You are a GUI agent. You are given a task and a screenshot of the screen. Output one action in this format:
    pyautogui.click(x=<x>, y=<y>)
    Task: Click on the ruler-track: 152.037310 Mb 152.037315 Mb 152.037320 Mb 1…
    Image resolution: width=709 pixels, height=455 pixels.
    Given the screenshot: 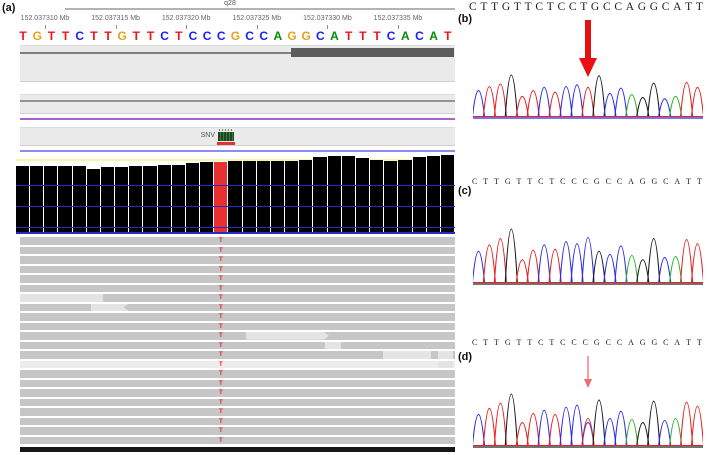 What is the action you would take?
    pyautogui.click(x=227, y=22)
    